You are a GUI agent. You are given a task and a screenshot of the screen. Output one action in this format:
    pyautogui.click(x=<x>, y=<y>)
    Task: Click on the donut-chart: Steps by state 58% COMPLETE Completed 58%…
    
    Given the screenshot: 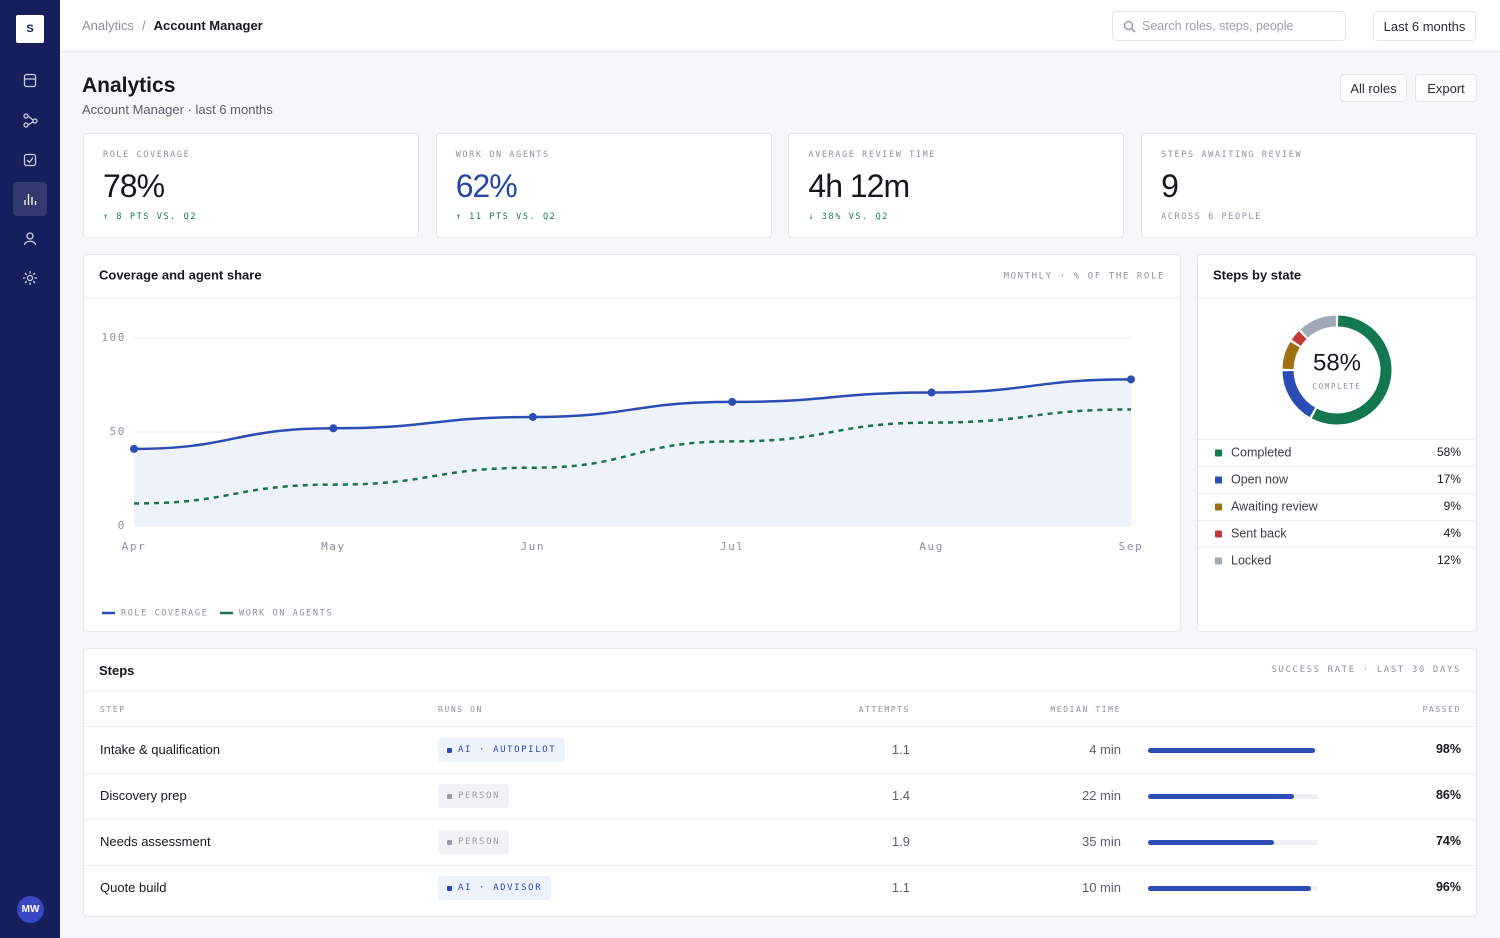 What is the action you would take?
    pyautogui.click(x=1337, y=417)
    